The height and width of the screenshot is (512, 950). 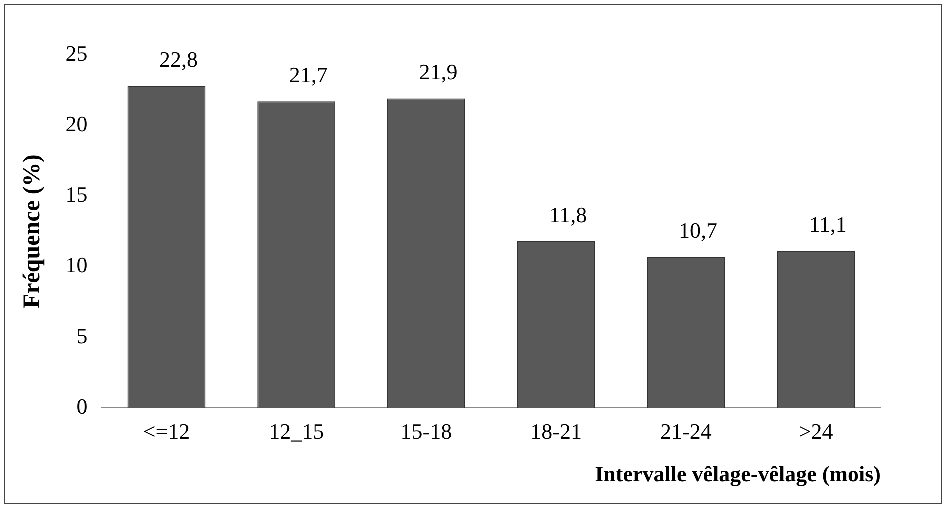 What do you see at coordinates (556, 431) in the screenshot?
I see `x-tick-label: 18-21` at bounding box center [556, 431].